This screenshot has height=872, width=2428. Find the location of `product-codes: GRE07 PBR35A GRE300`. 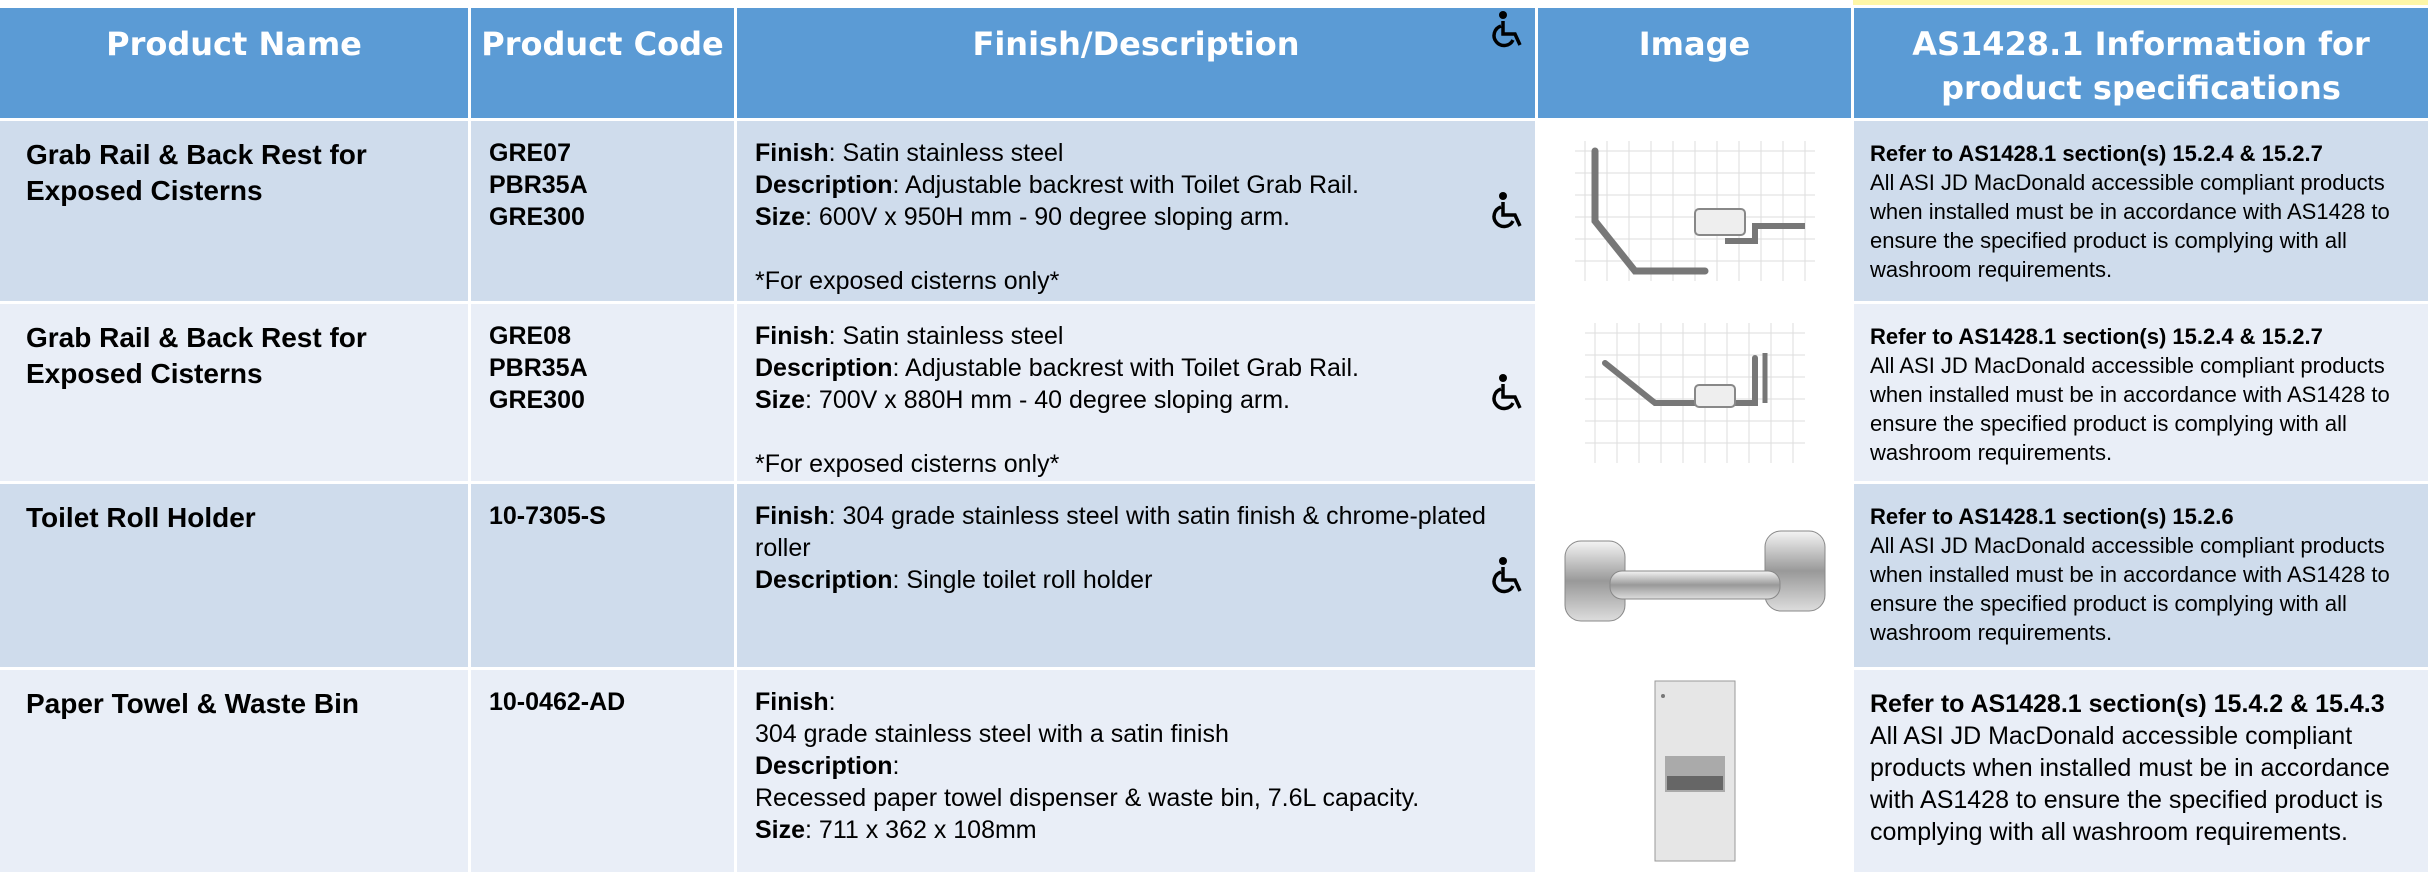

product-codes: GRE07 PBR35A GRE300 is located at coordinates (602, 211).